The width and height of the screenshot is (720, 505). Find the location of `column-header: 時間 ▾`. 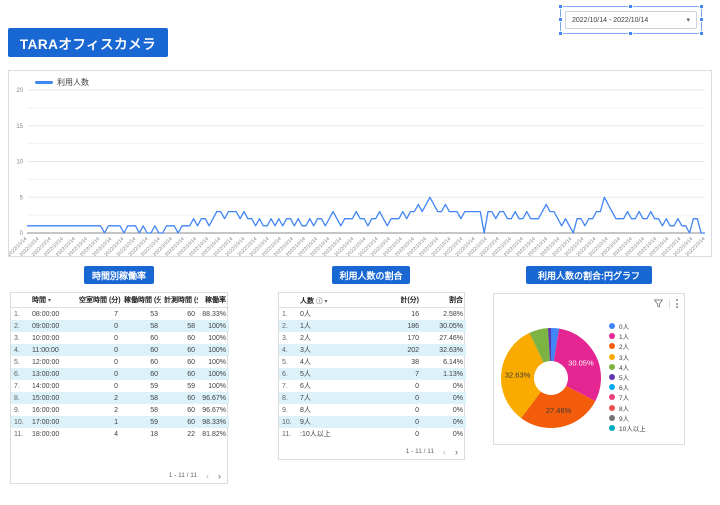

column-header: 時間 ▾ is located at coordinates (52, 300).